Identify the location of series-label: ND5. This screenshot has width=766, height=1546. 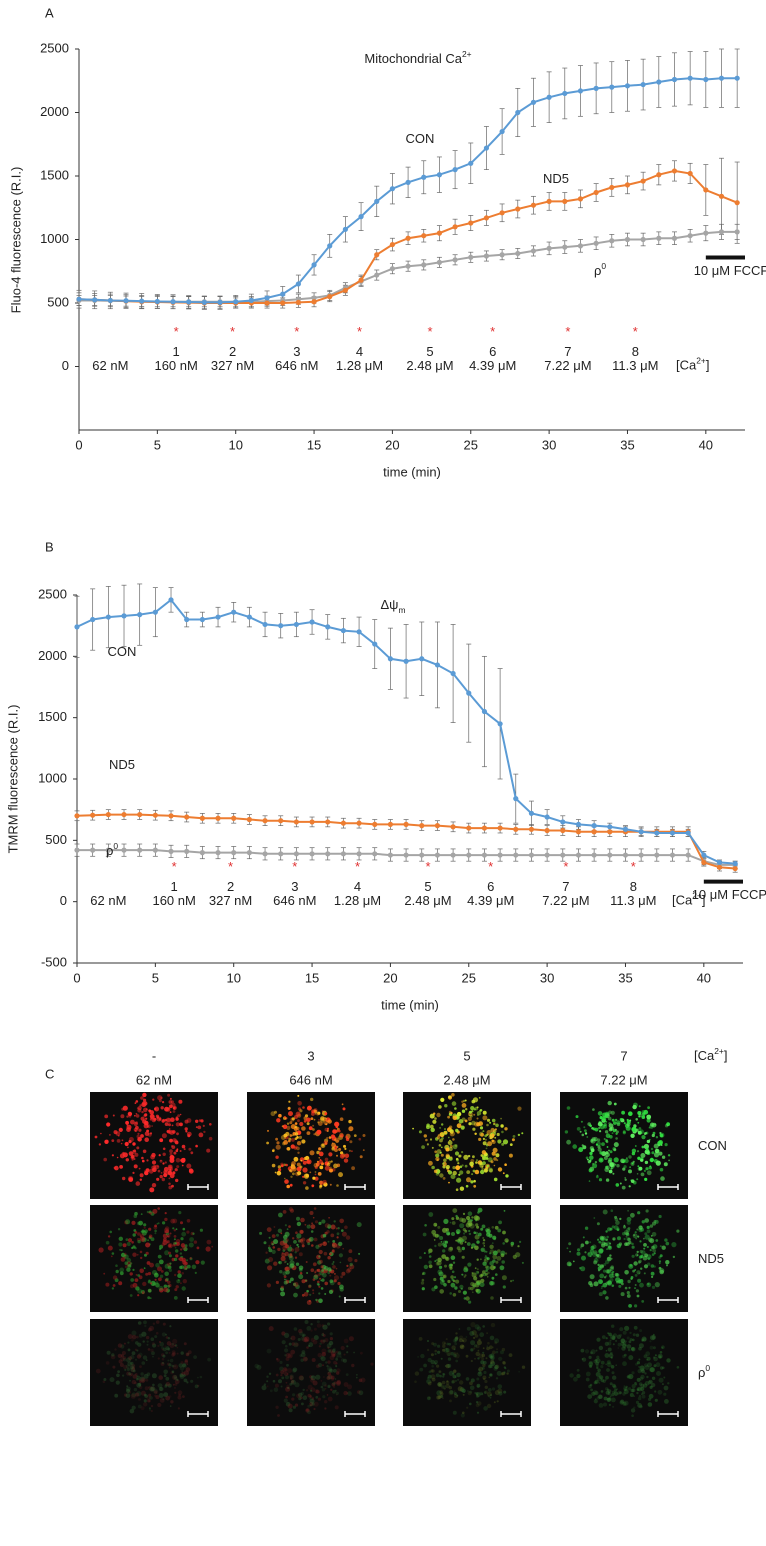
(122, 764).